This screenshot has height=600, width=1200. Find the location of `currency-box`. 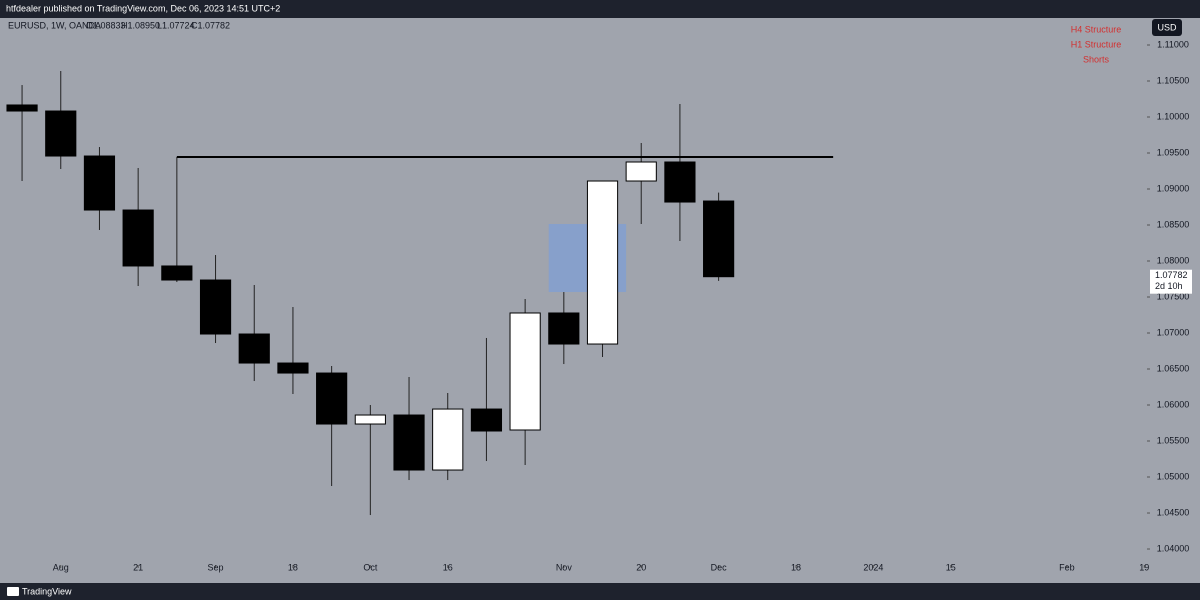

currency-box is located at coordinates (1167, 27).